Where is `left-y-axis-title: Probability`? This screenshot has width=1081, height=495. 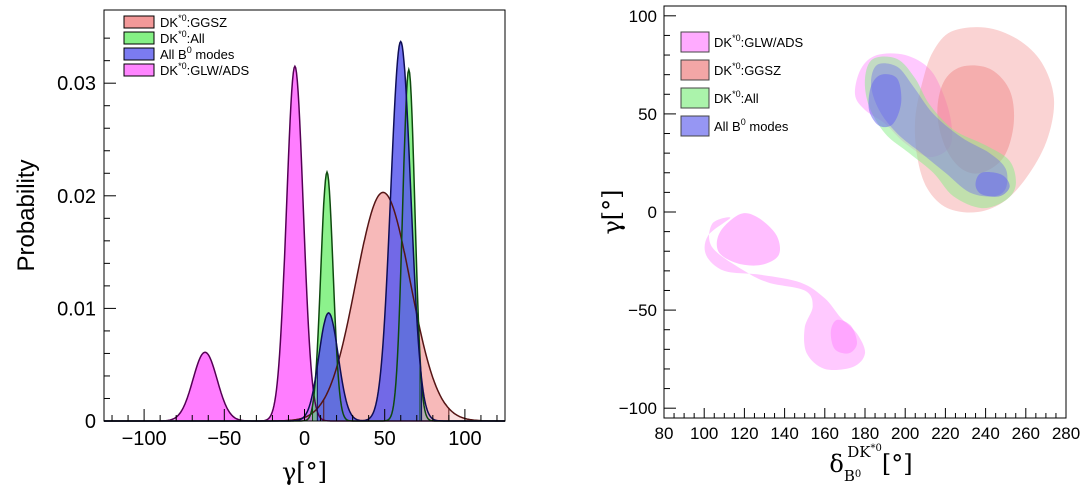
left-y-axis-title: Probability is located at coordinates (26, 215).